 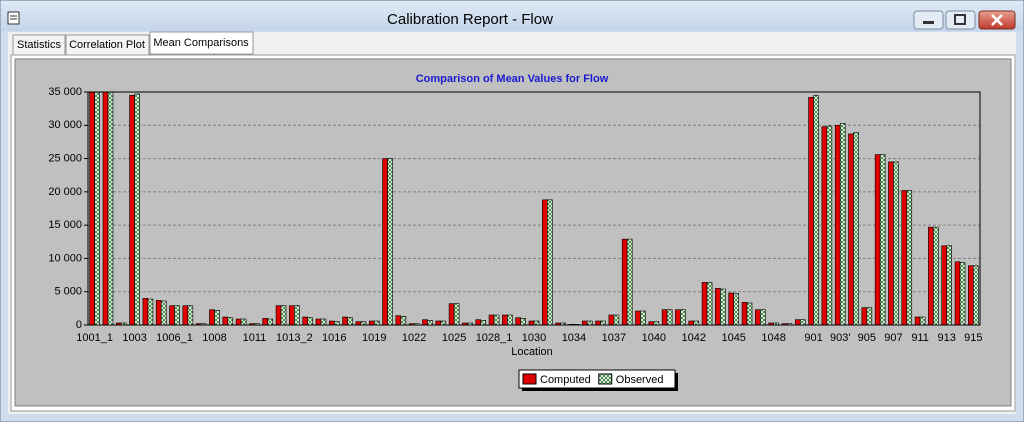 I want to click on x-tick-label: 1048, so click(x=773, y=338).